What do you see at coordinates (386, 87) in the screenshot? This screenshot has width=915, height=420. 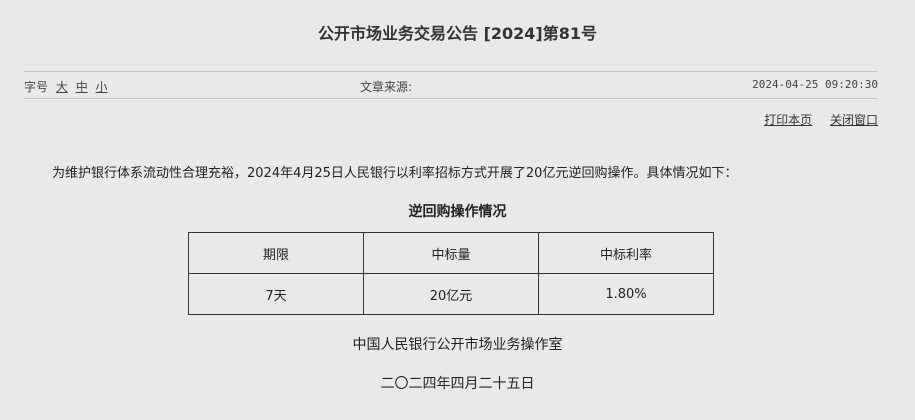 I see `source-label: 文章来源:` at bounding box center [386, 87].